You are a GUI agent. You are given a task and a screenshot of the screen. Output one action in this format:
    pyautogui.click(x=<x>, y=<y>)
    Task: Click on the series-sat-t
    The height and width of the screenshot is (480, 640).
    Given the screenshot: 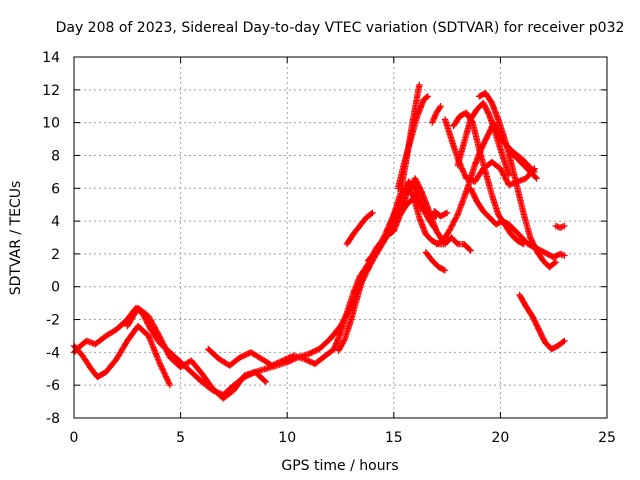 What is the action you would take?
    pyautogui.click(x=520, y=160)
    